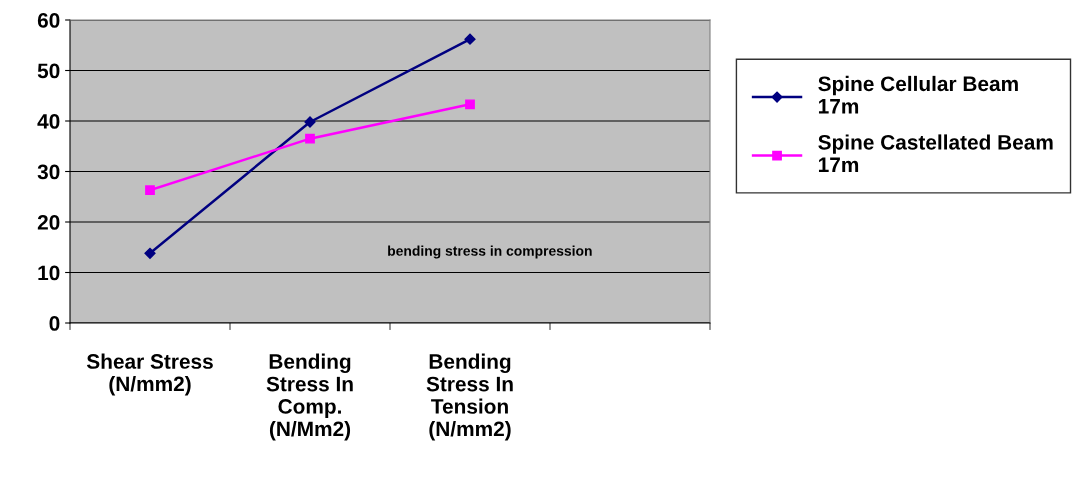  What do you see at coordinates (490, 252) in the screenshot?
I see `annotation: bending stress in compression` at bounding box center [490, 252].